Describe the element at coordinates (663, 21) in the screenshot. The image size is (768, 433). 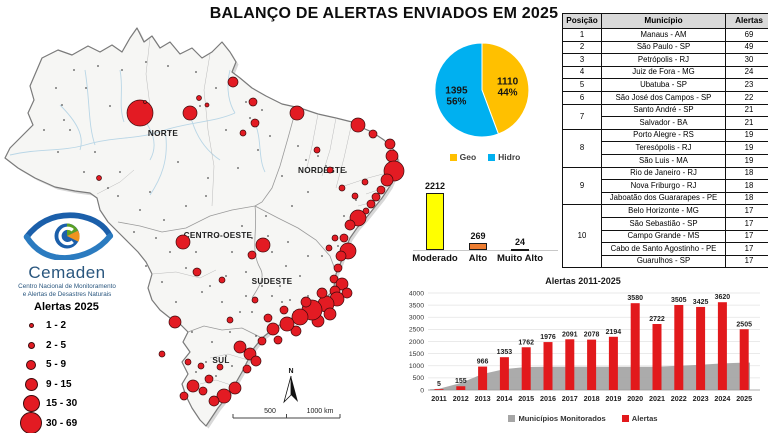
I see `table-header-município: Município` at that location.